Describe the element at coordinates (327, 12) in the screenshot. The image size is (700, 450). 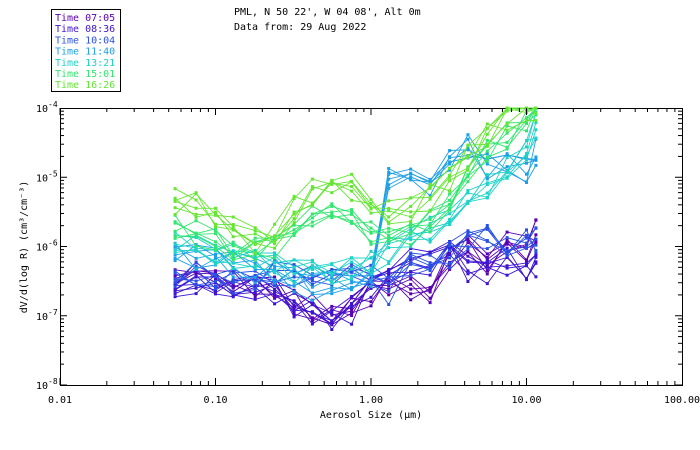
I see `chart-title-line1: PML, N 50 22', W 04 08', Alt 0m` at that location.